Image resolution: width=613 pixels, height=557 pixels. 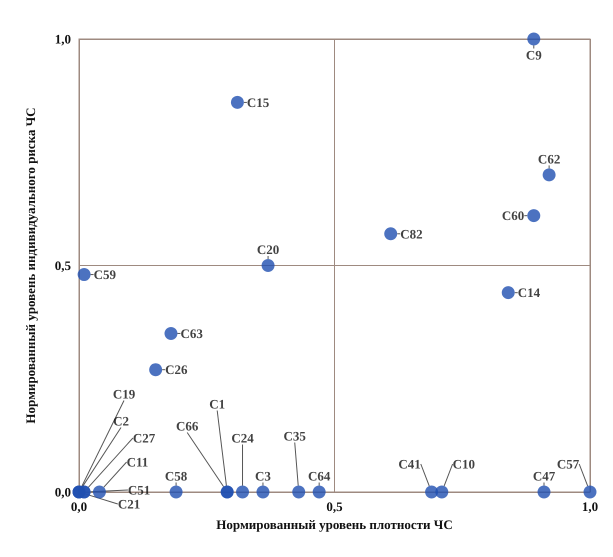 What do you see at coordinates (409, 464) in the screenshot?
I see `data-label: C41` at bounding box center [409, 464].